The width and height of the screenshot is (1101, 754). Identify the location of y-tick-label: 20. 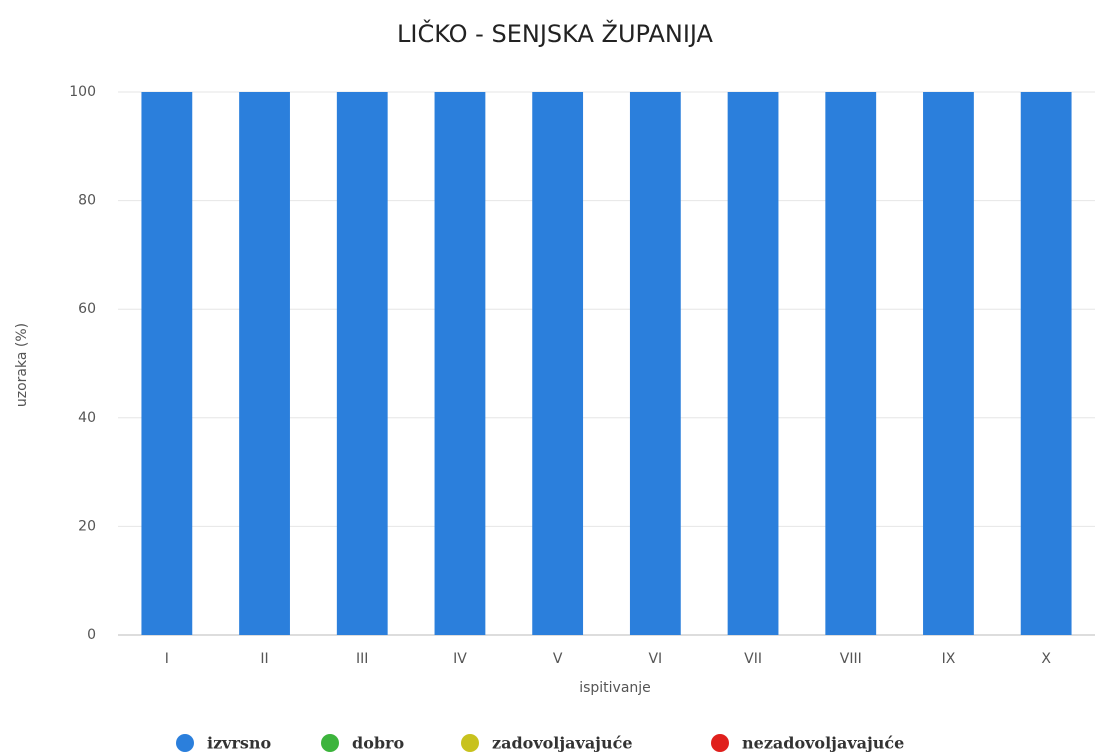
(87, 526).